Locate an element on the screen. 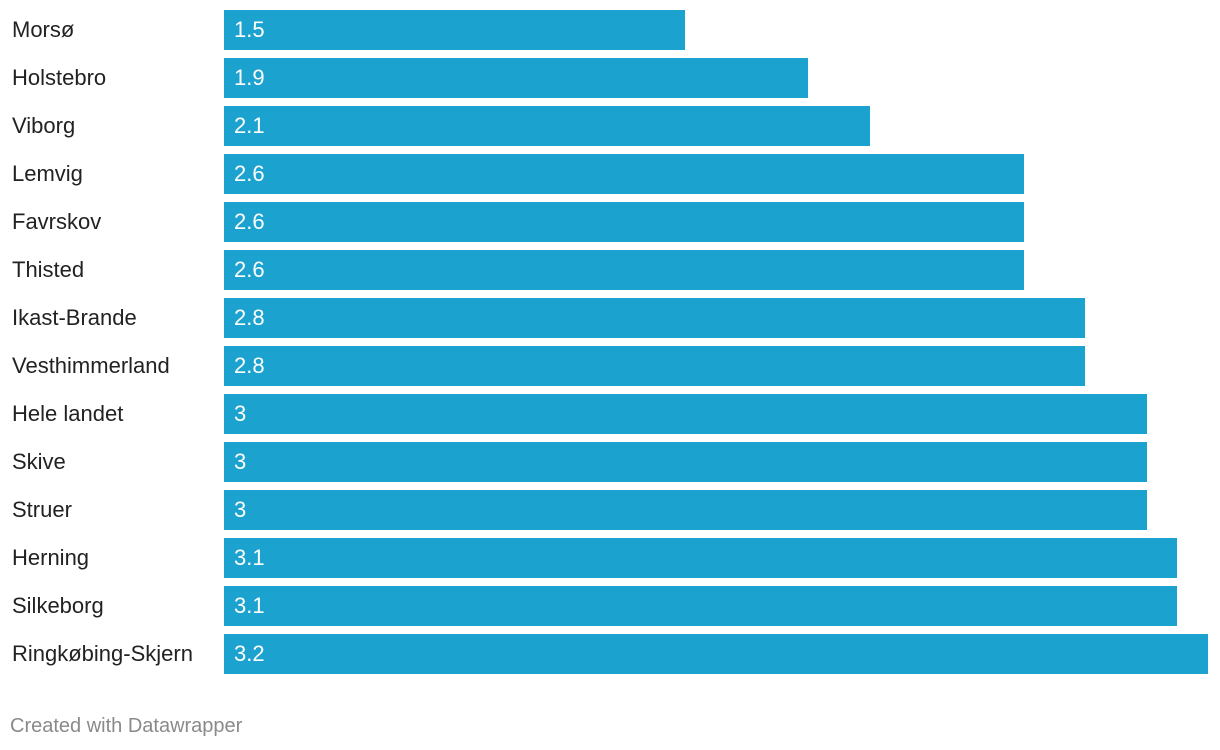  bar-row: Ringkøbing-Skjern 3.2 is located at coordinates (610, 654).